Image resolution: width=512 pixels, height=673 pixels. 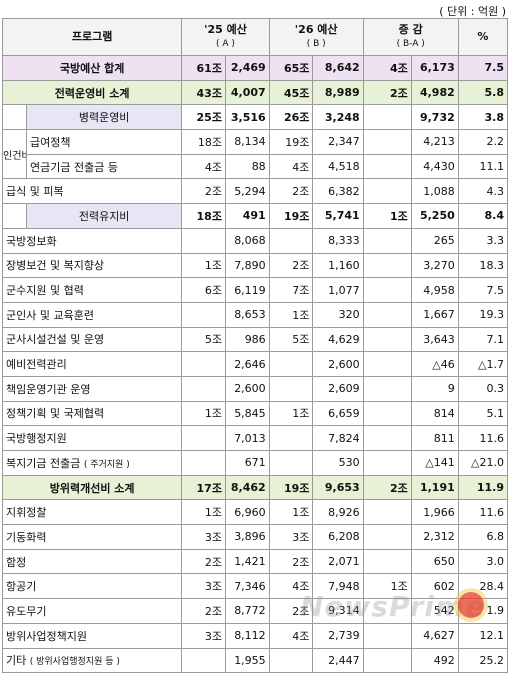 What do you see at coordinates (483, 487) in the screenshot?
I see `cell-pct: 11.9` at bounding box center [483, 487].